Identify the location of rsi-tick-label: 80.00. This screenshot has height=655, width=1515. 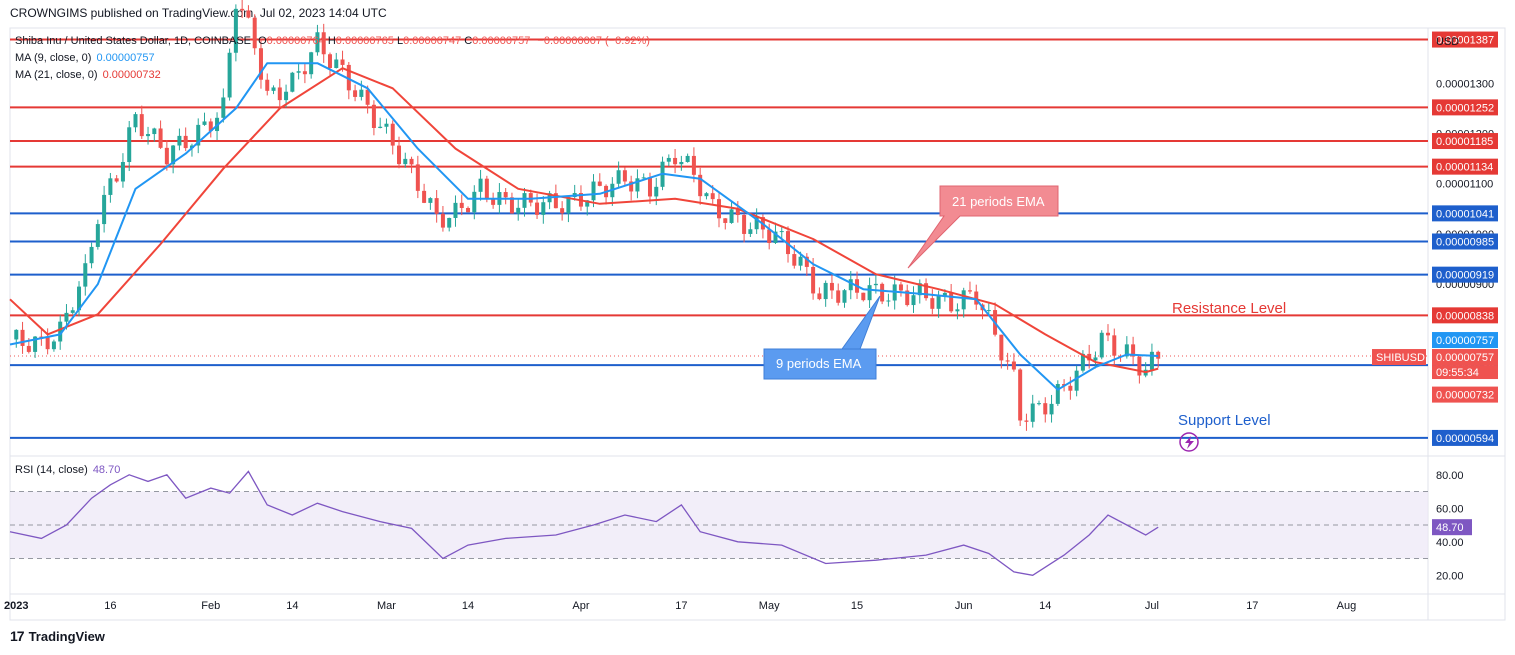
(1450, 476).